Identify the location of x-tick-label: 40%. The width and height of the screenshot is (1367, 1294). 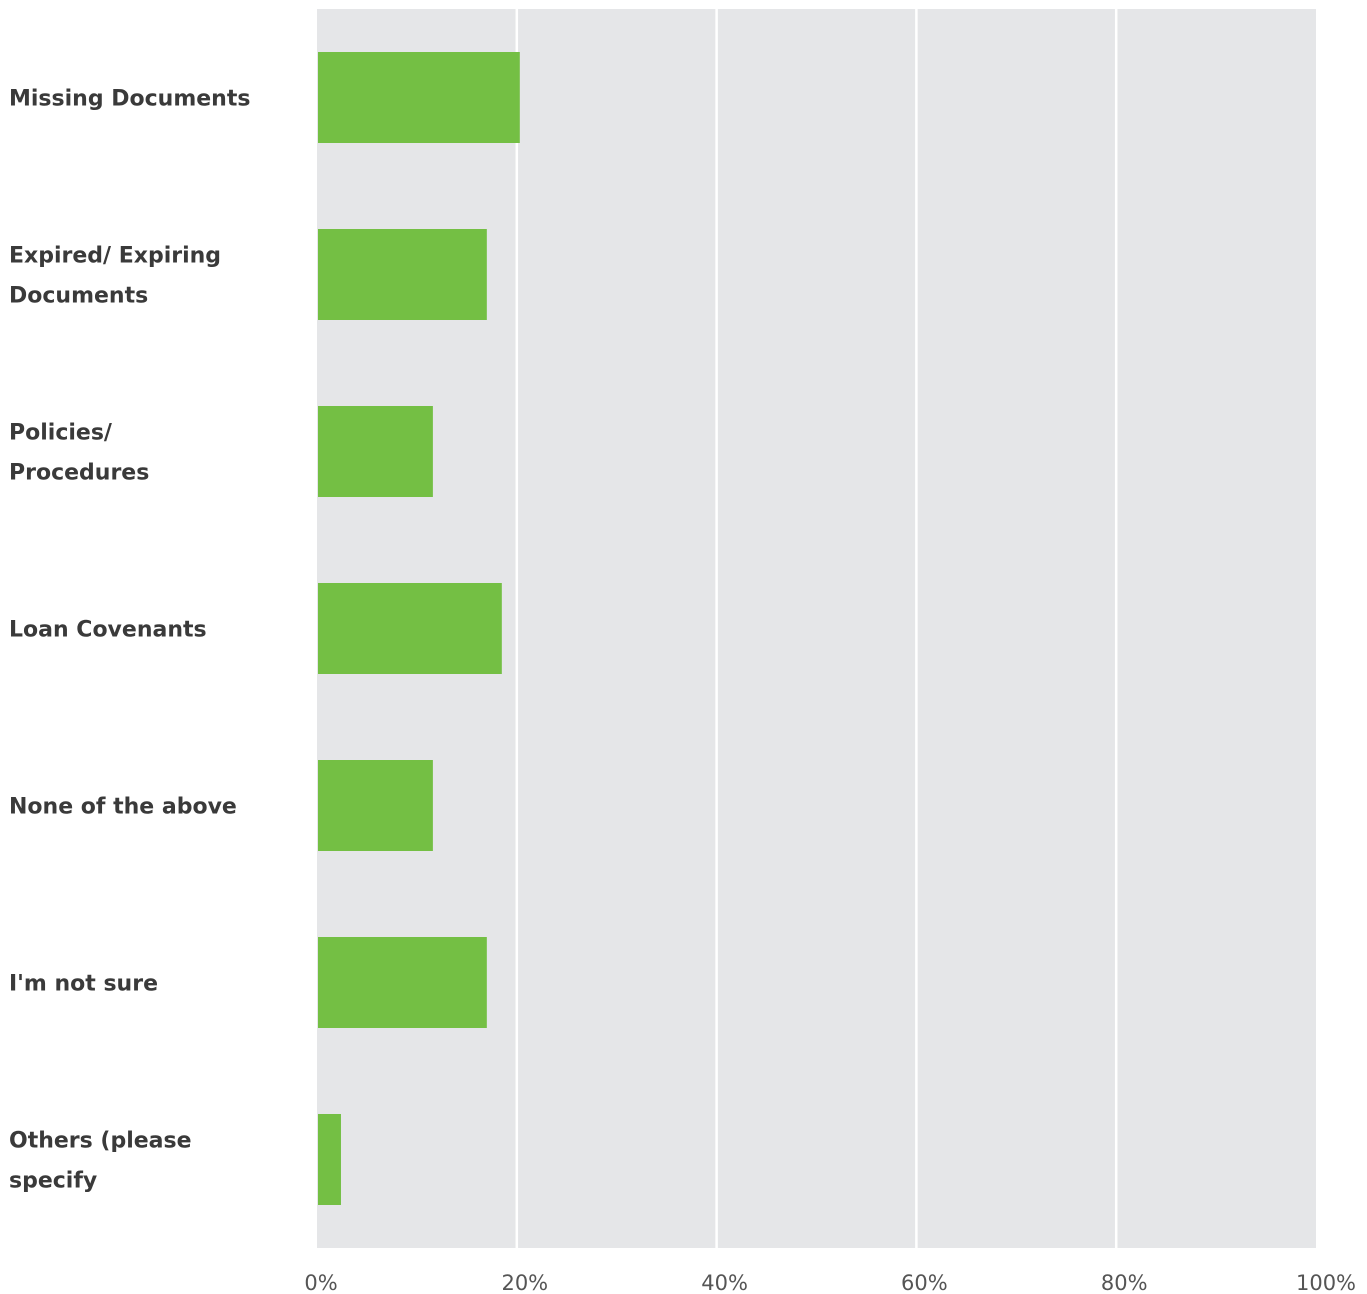
(724, 1282).